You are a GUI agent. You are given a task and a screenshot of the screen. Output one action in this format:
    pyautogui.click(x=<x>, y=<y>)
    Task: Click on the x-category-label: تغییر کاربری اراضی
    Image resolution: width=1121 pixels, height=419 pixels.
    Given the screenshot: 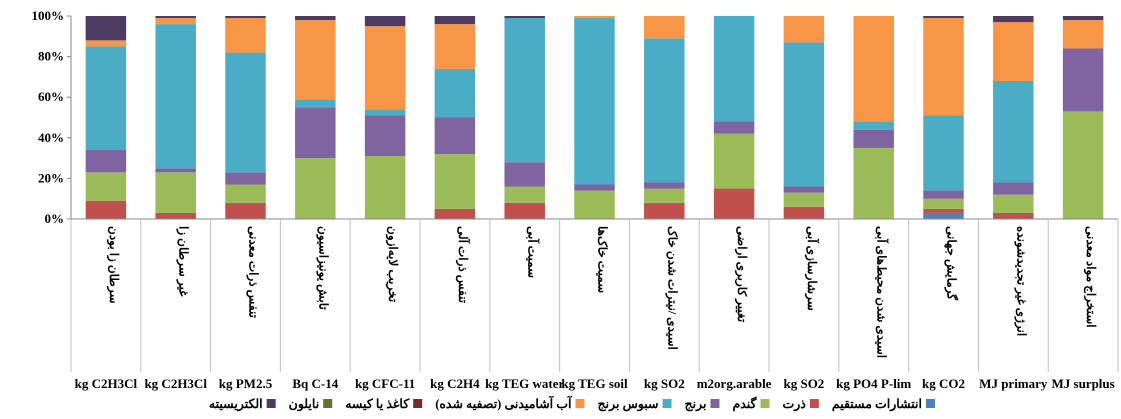 What is the action you would take?
    pyautogui.click(x=741, y=274)
    